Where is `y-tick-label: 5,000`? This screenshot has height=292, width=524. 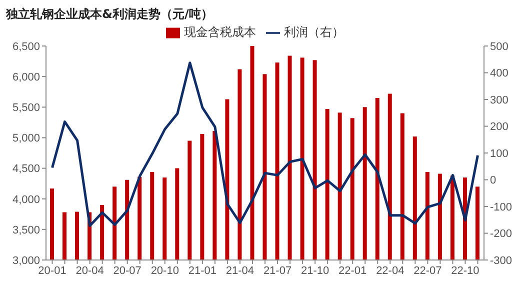 y-tick-label: 5,000 is located at coordinates (26, 138).